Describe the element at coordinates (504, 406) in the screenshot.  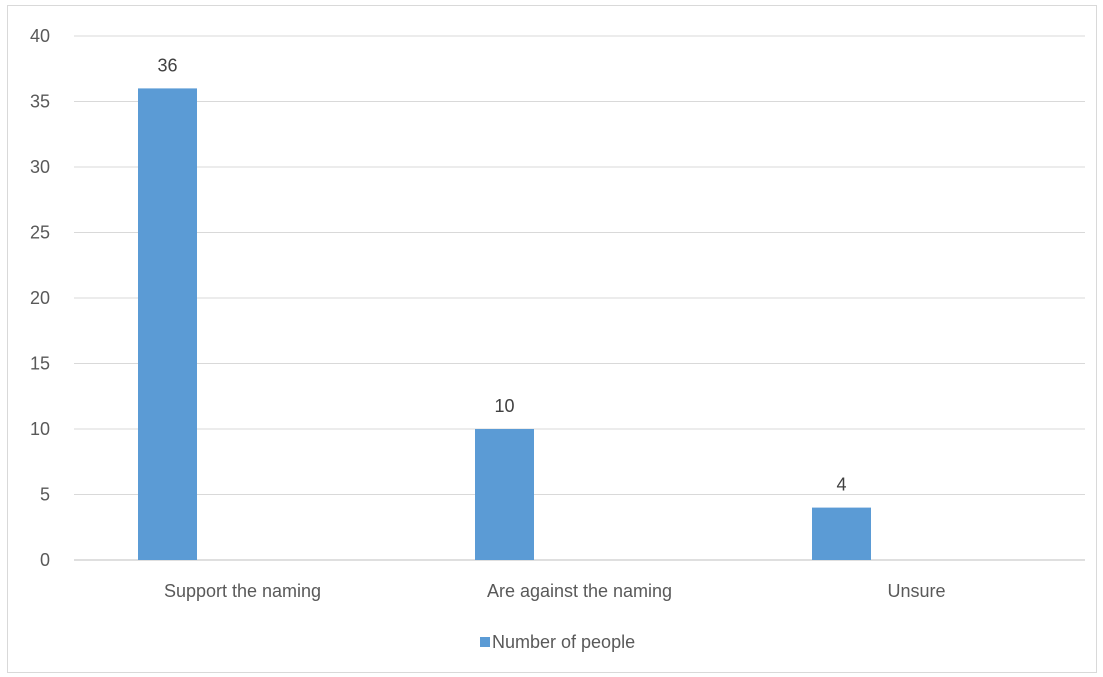
I see `data-label: 10` at that location.